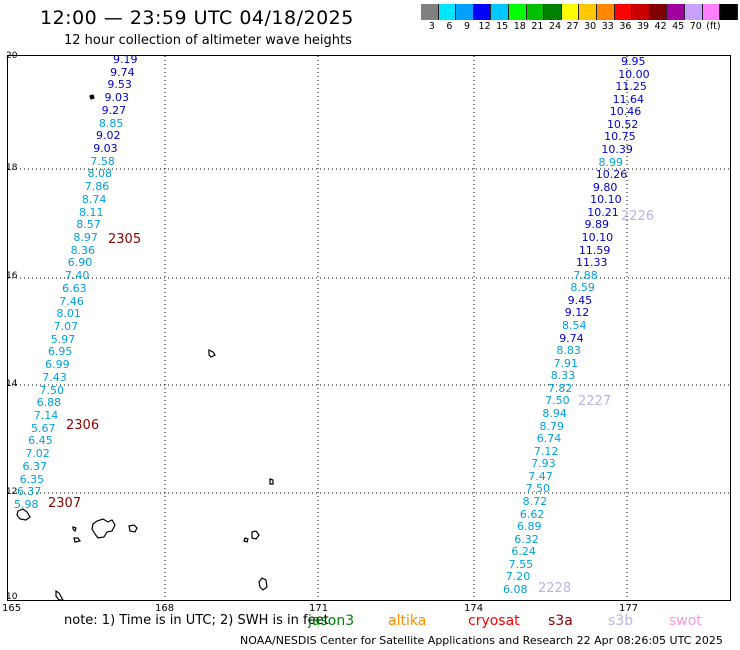 This screenshot has width=740, height=650. Describe the element at coordinates (12, 492) in the screenshot. I see `y-tick-label: 12` at that location.